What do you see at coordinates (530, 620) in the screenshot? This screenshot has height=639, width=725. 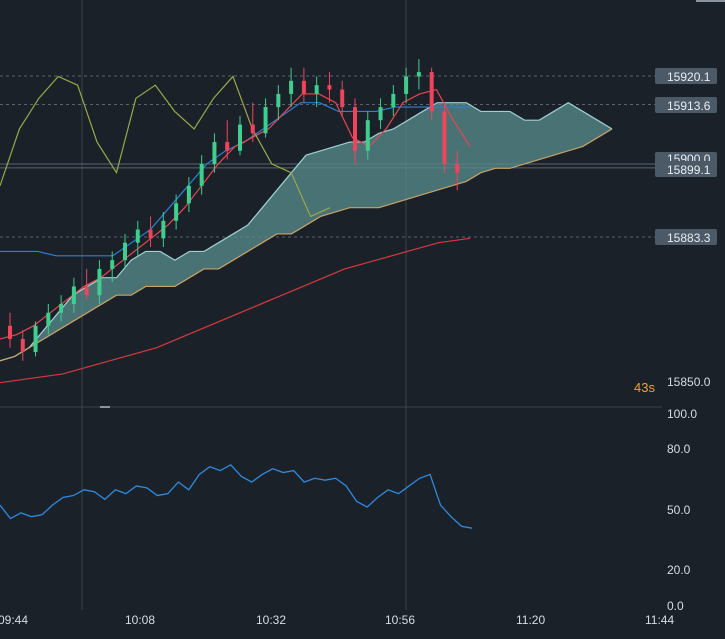 I see `time-axis-label: 11:20` at bounding box center [530, 620].